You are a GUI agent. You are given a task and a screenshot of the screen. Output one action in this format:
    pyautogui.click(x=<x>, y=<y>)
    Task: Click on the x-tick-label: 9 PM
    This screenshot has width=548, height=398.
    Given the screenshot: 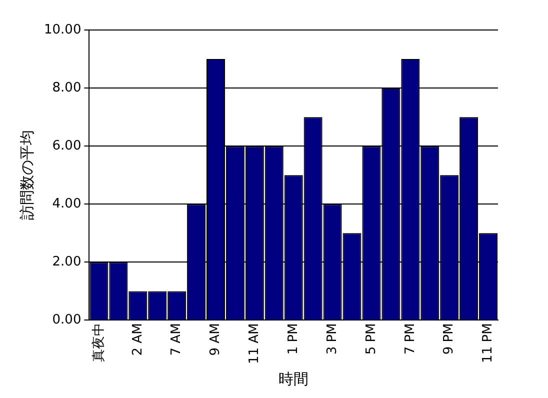 What is the action you would take?
    pyautogui.click(x=449, y=339)
    